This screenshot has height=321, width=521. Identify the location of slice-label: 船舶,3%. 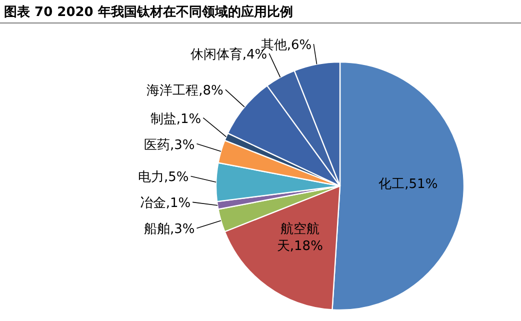
(169, 230).